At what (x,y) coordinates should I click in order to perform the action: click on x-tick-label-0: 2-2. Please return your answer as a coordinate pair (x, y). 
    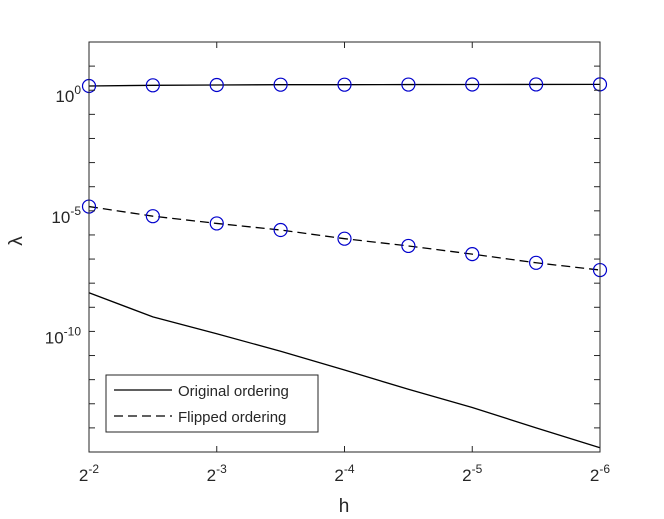
    Looking at the image, I should click on (89, 473).